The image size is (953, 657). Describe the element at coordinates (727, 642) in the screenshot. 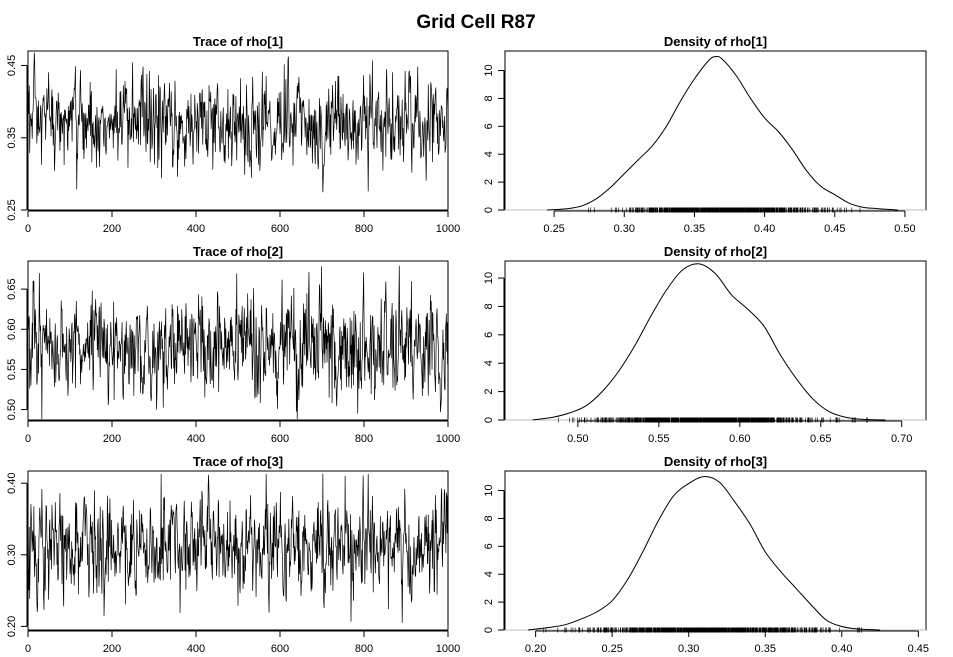

I see `x-axis: 0.20 0.25 0.30 0.35 0.40 0.45` at that location.